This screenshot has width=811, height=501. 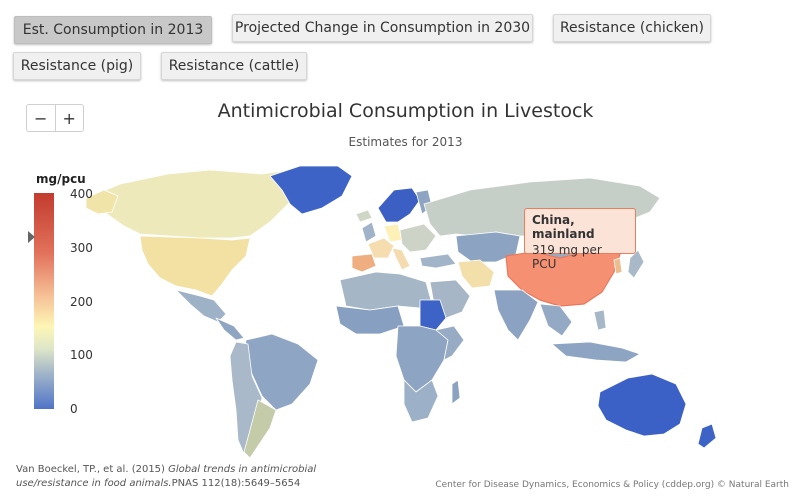 I want to click on country-spain, so click(x=364, y=263).